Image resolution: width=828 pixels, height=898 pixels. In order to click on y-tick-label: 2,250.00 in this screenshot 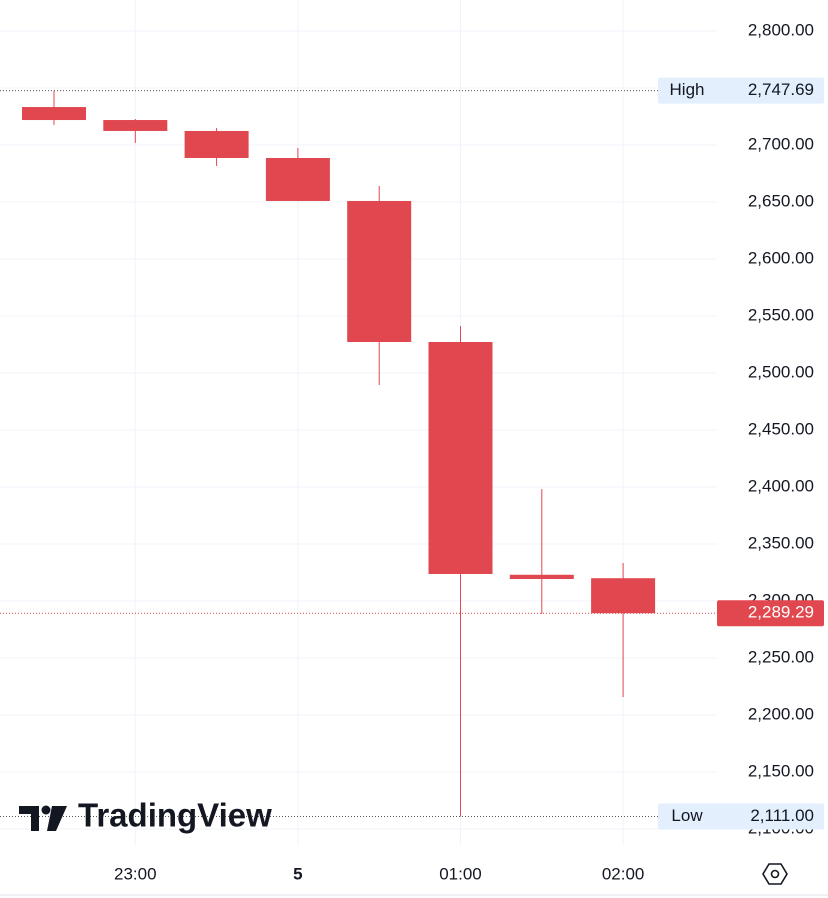, I will do `click(781, 656)`.